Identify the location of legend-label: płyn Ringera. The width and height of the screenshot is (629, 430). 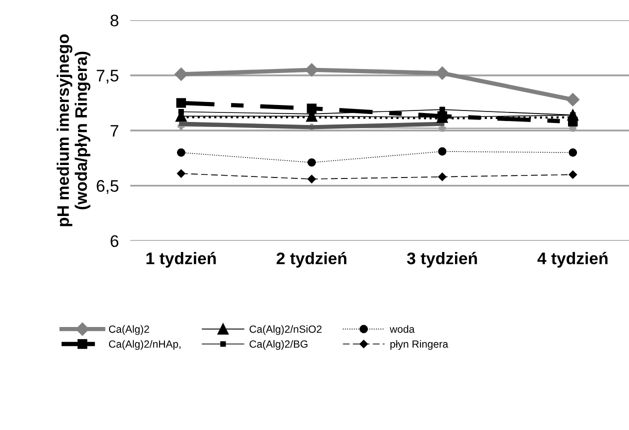
(419, 345).